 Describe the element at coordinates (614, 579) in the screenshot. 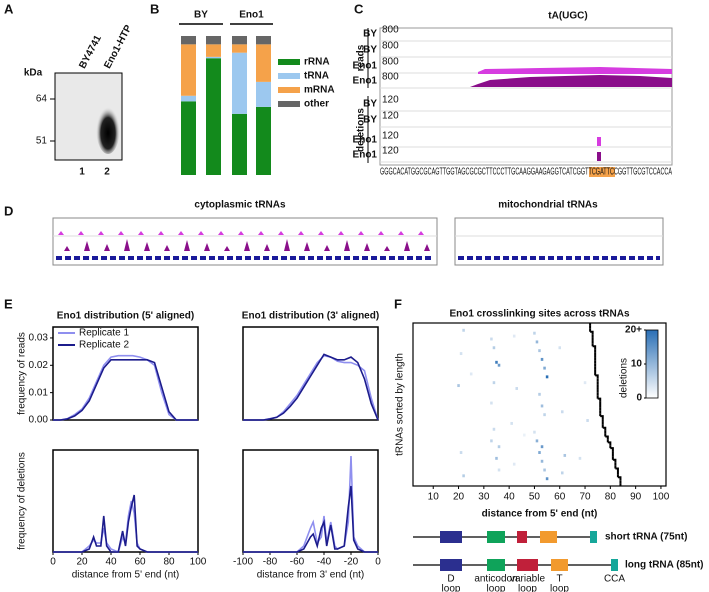

I see `feature-label: CCA` at that location.